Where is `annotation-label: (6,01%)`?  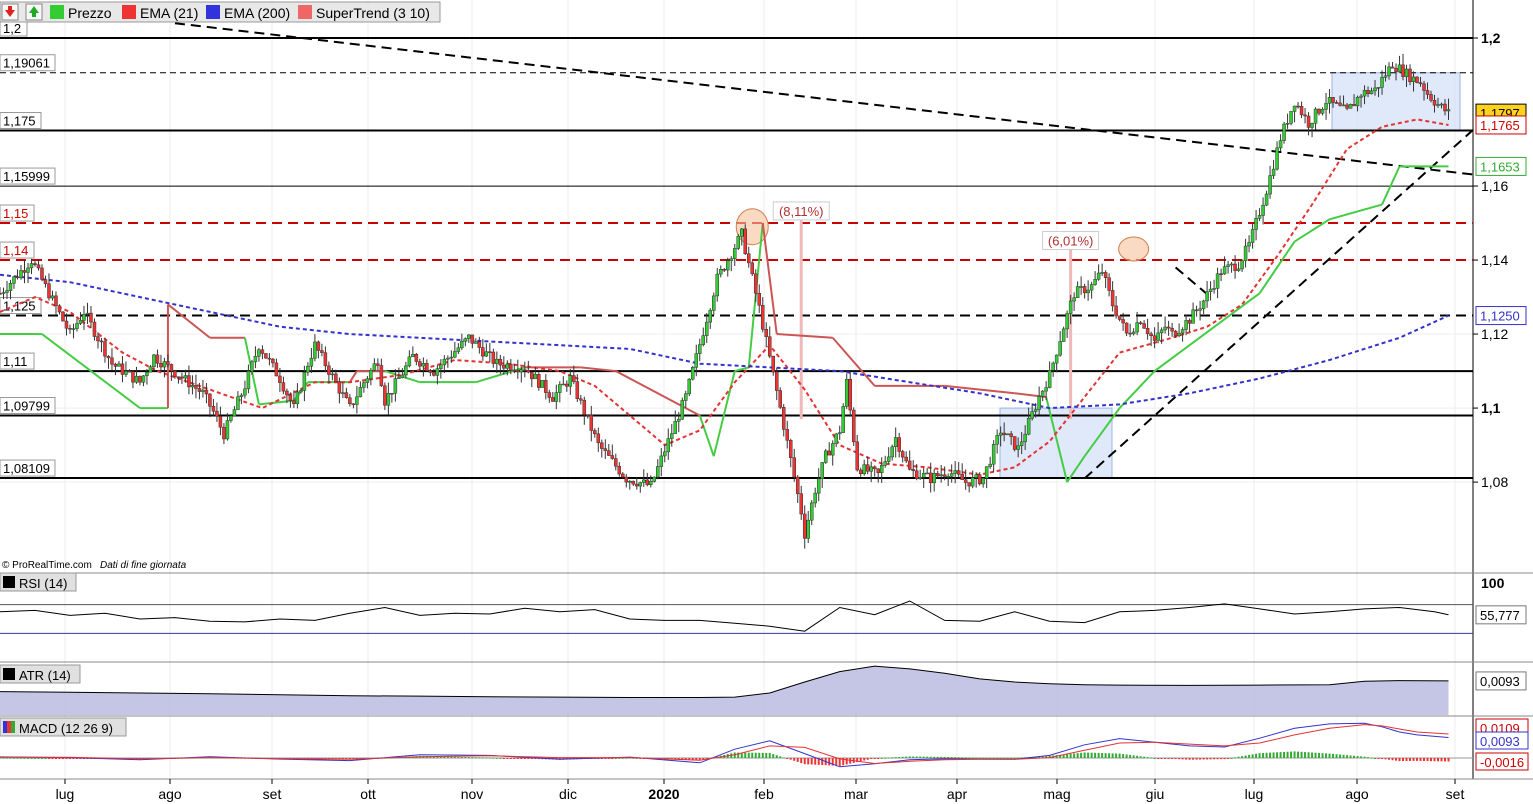 annotation-label: (6,01%) is located at coordinates (1071, 241).